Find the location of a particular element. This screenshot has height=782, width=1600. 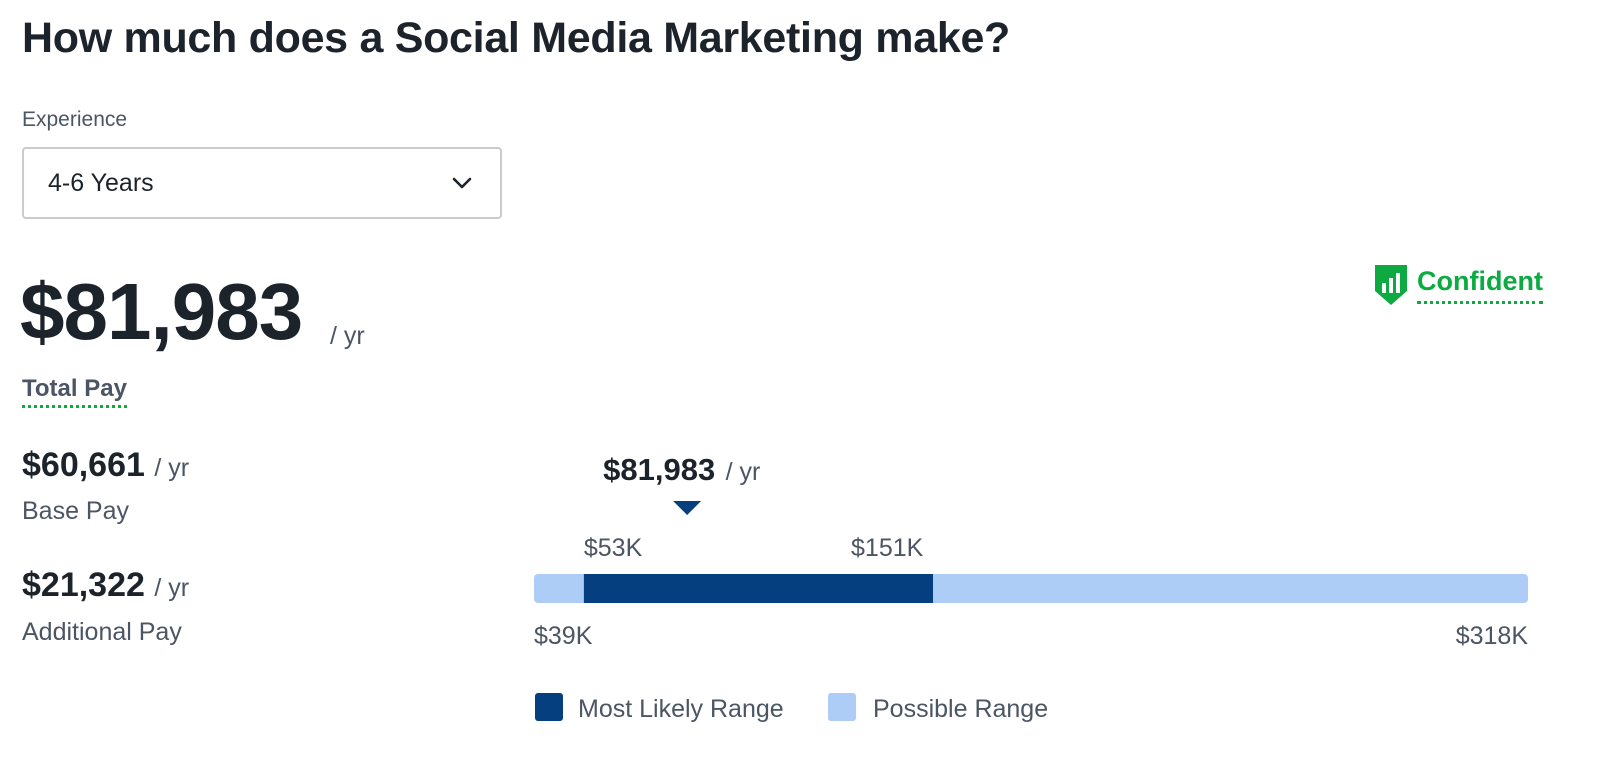

possible-high-label: $318K is located at coordinates (1492, 636).